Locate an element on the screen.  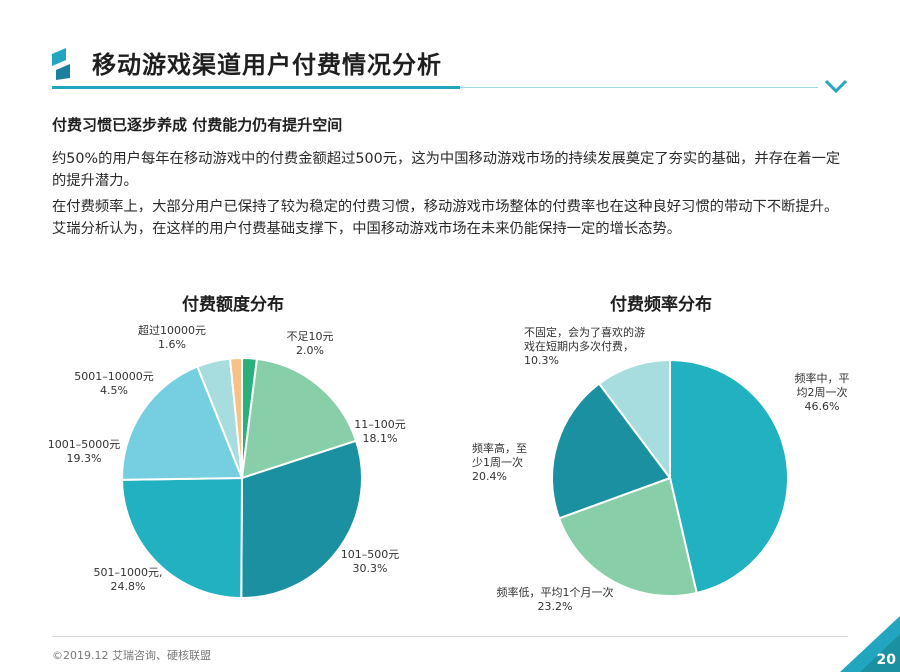
pie-data-label: 11–100元 18.1% is located at coordinates (380, 431).